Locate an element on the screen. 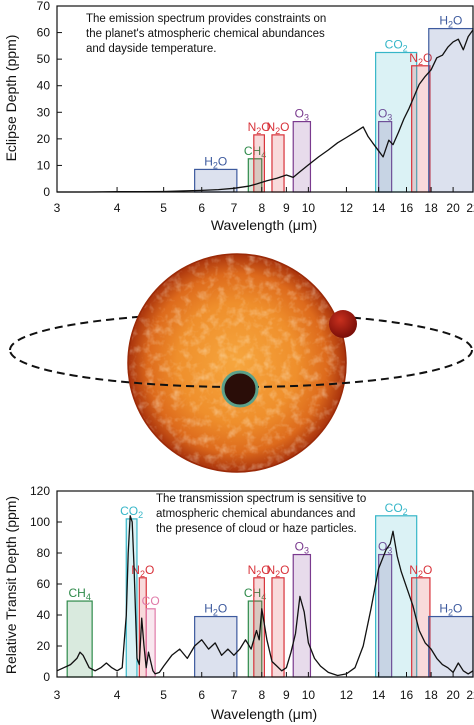 This screenshot has width=474, height=725. emission-band-label-n2o-3: N2O is located at coordinates (277, 128).